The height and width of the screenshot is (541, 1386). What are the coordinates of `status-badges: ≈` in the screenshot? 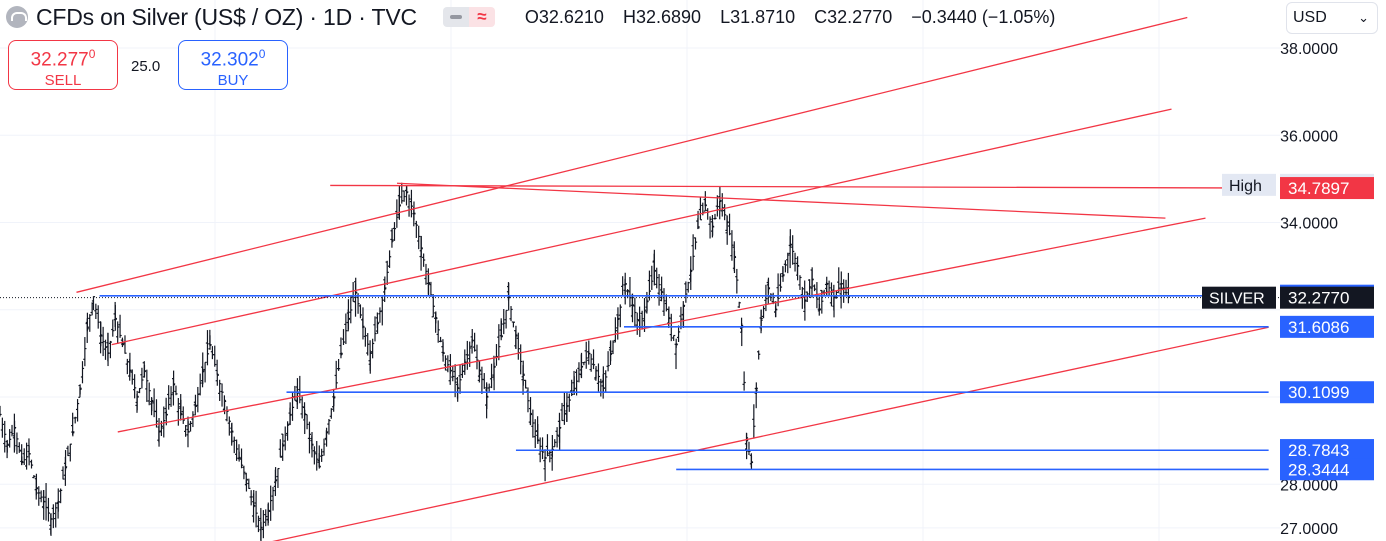 It's located at (468, 17).